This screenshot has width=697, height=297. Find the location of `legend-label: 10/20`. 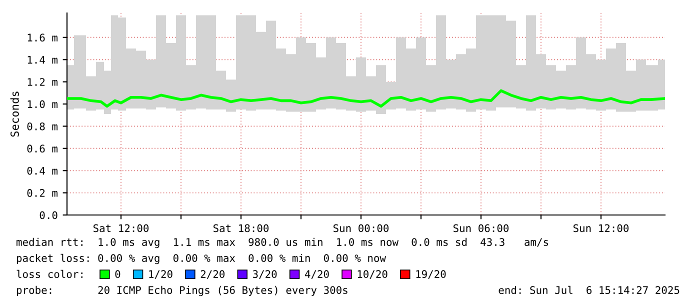

legend-label: 10/20 is located at coordinates (373, 274).